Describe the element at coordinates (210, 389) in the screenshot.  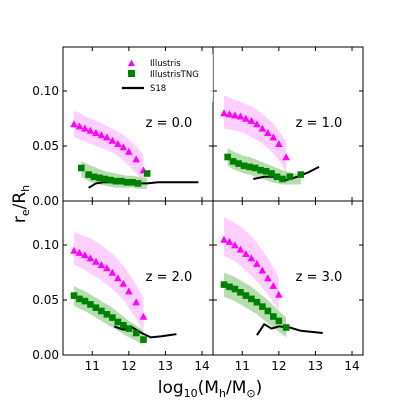
I see `x-axis-title: log10(Mh/M⊙)` at that location.